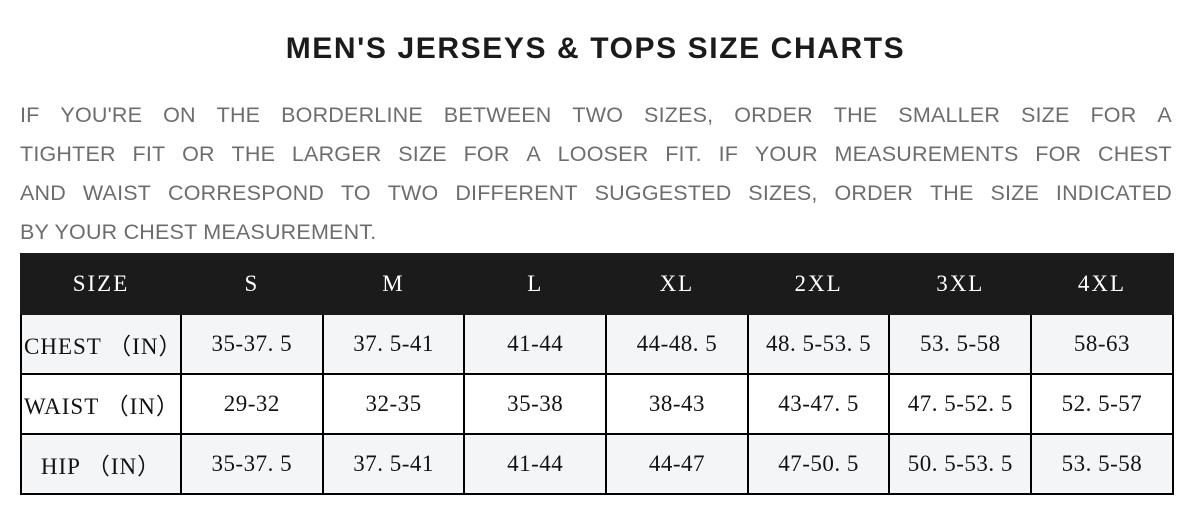 Image resolution: width=1191 pixels, height=510 pixels. I want to click on intro-word: YOU'RE, so click(101, 115).